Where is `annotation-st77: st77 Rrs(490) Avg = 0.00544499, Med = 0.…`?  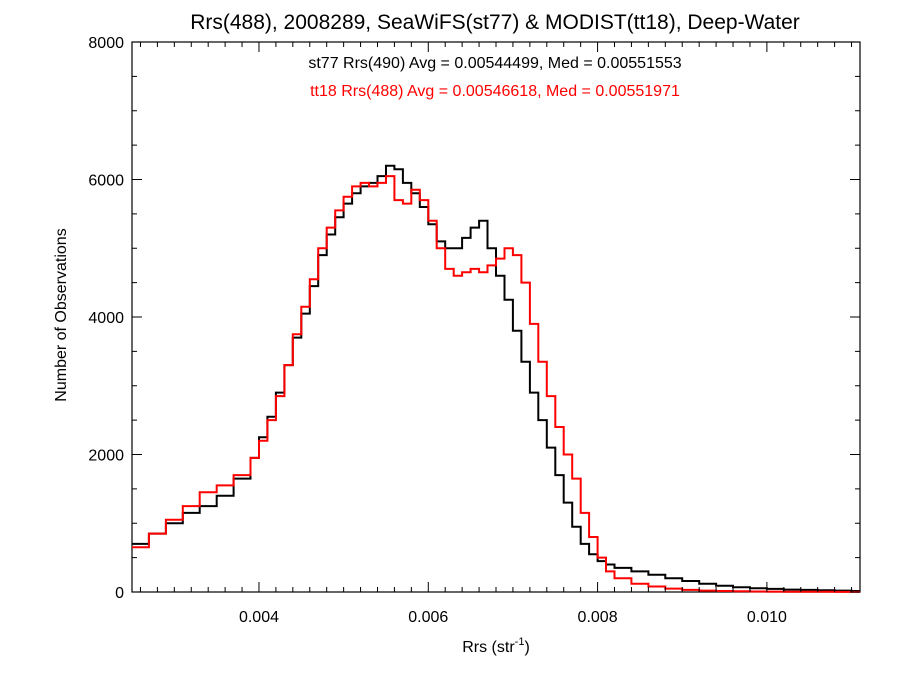 annotation-st77: st77 Rrs(490) Avg = 0.00544499, Med = 0.… is located at coordinates (494, 63).